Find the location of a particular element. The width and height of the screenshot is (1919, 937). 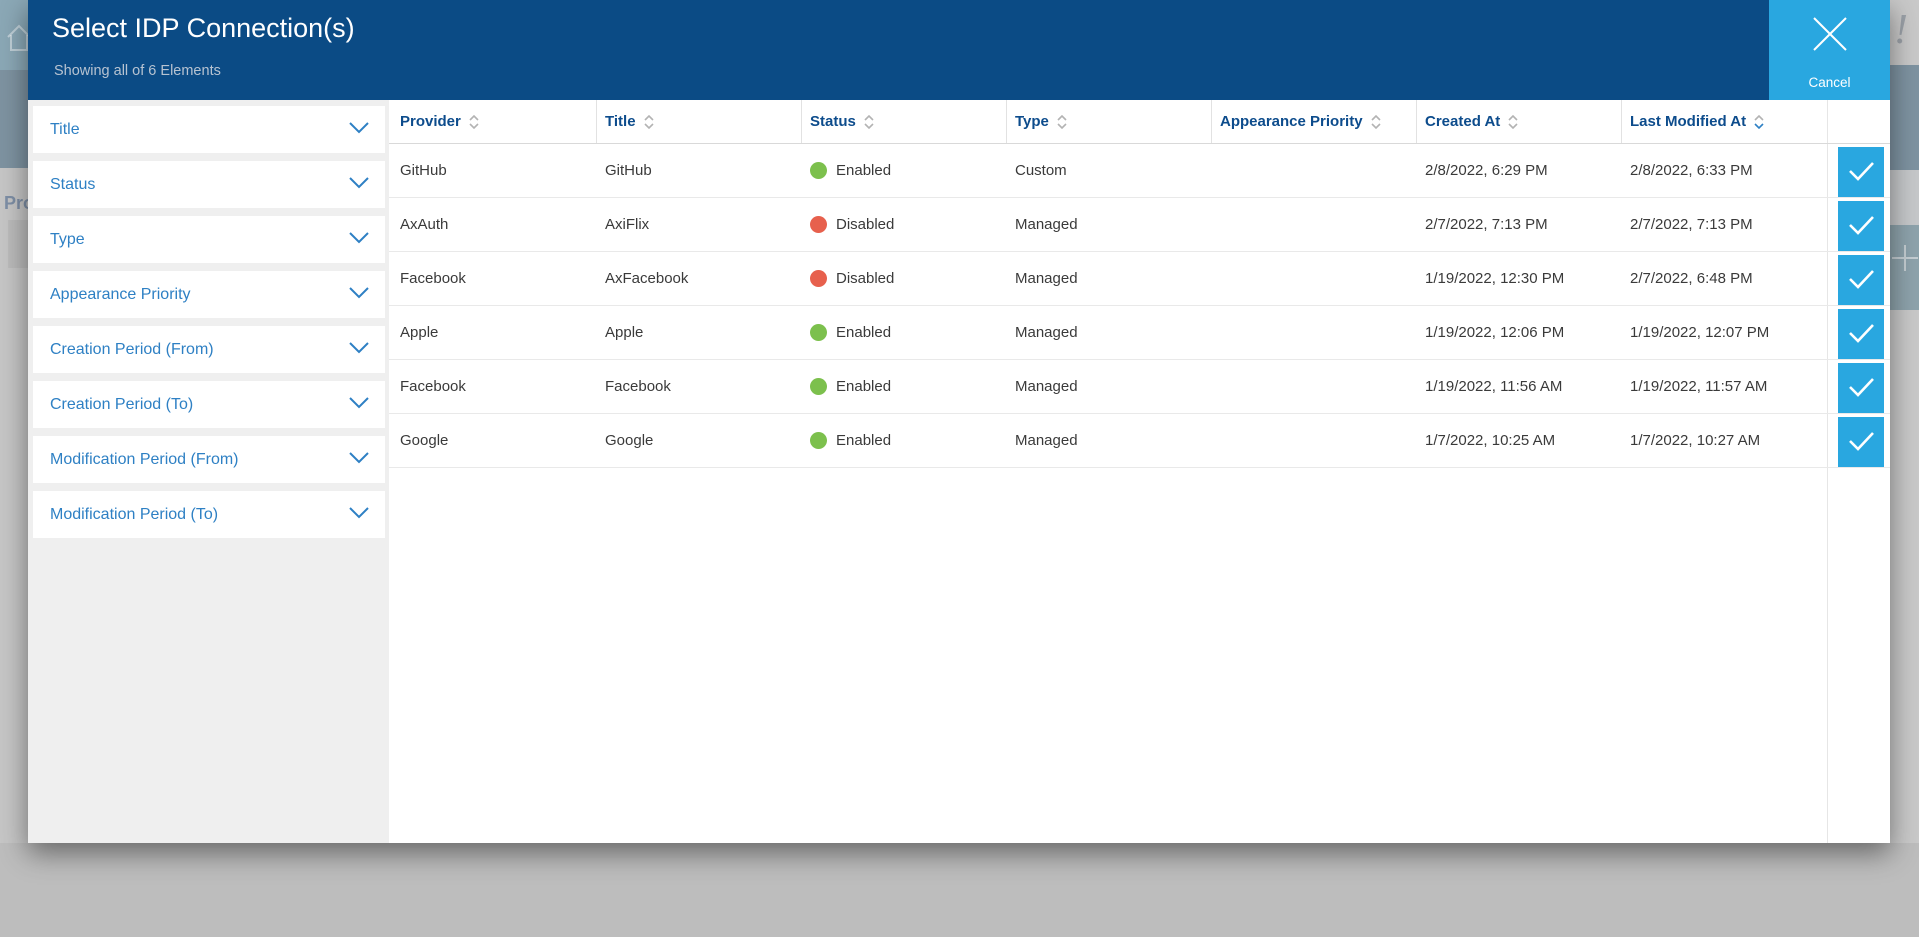

column-header: Appearance Priority is located at coordinates (1318, 121).